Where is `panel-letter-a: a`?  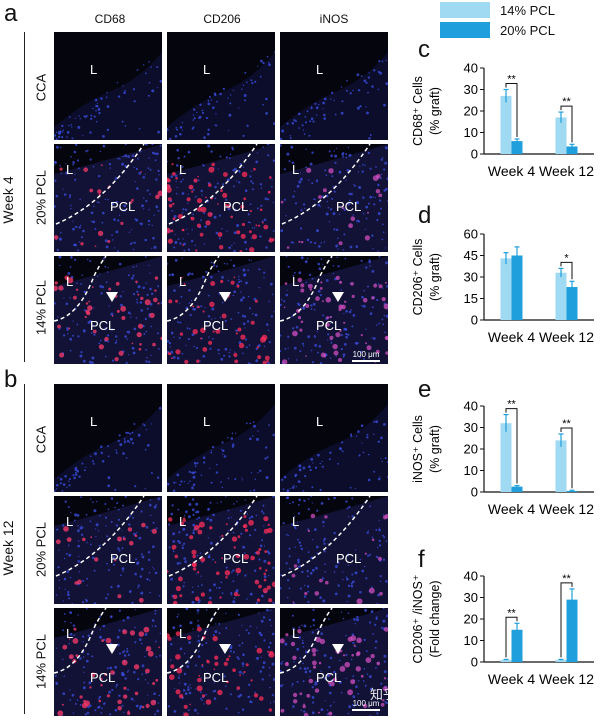 panel-letter-a: a is located at coordinates (10, 14).